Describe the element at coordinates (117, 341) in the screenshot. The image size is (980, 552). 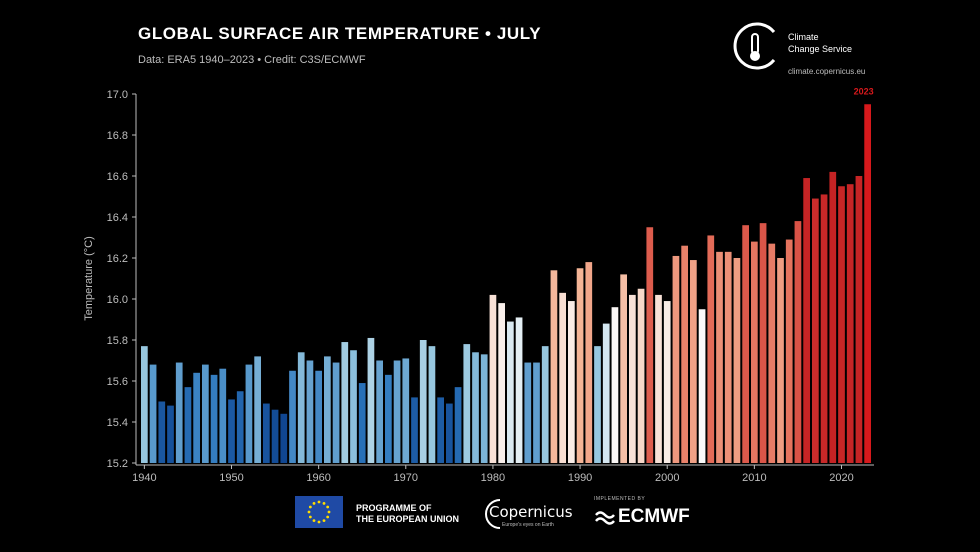
I see `y-tick-label: 15.8` at that location.